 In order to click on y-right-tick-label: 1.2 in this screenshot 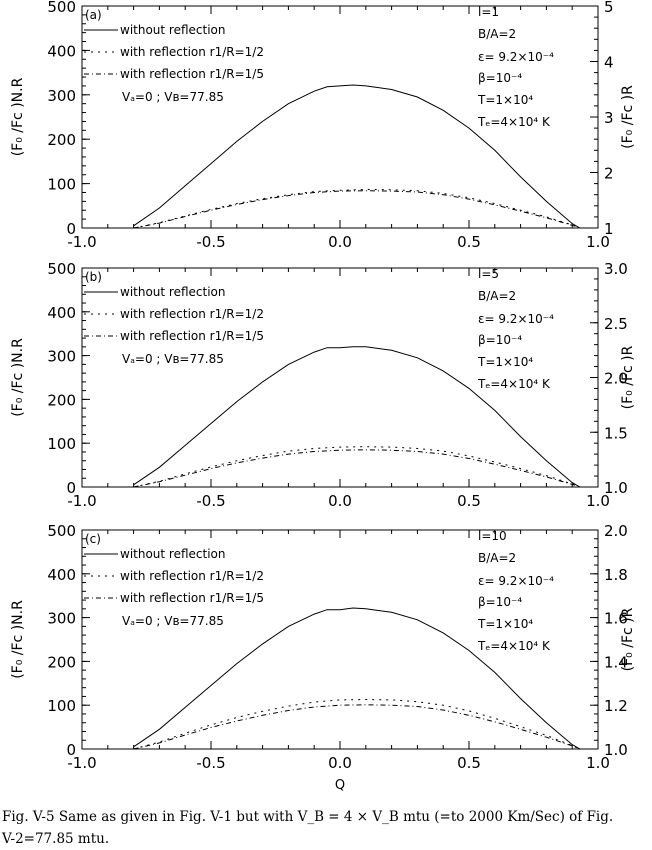, I will do `click(616, 706)`.